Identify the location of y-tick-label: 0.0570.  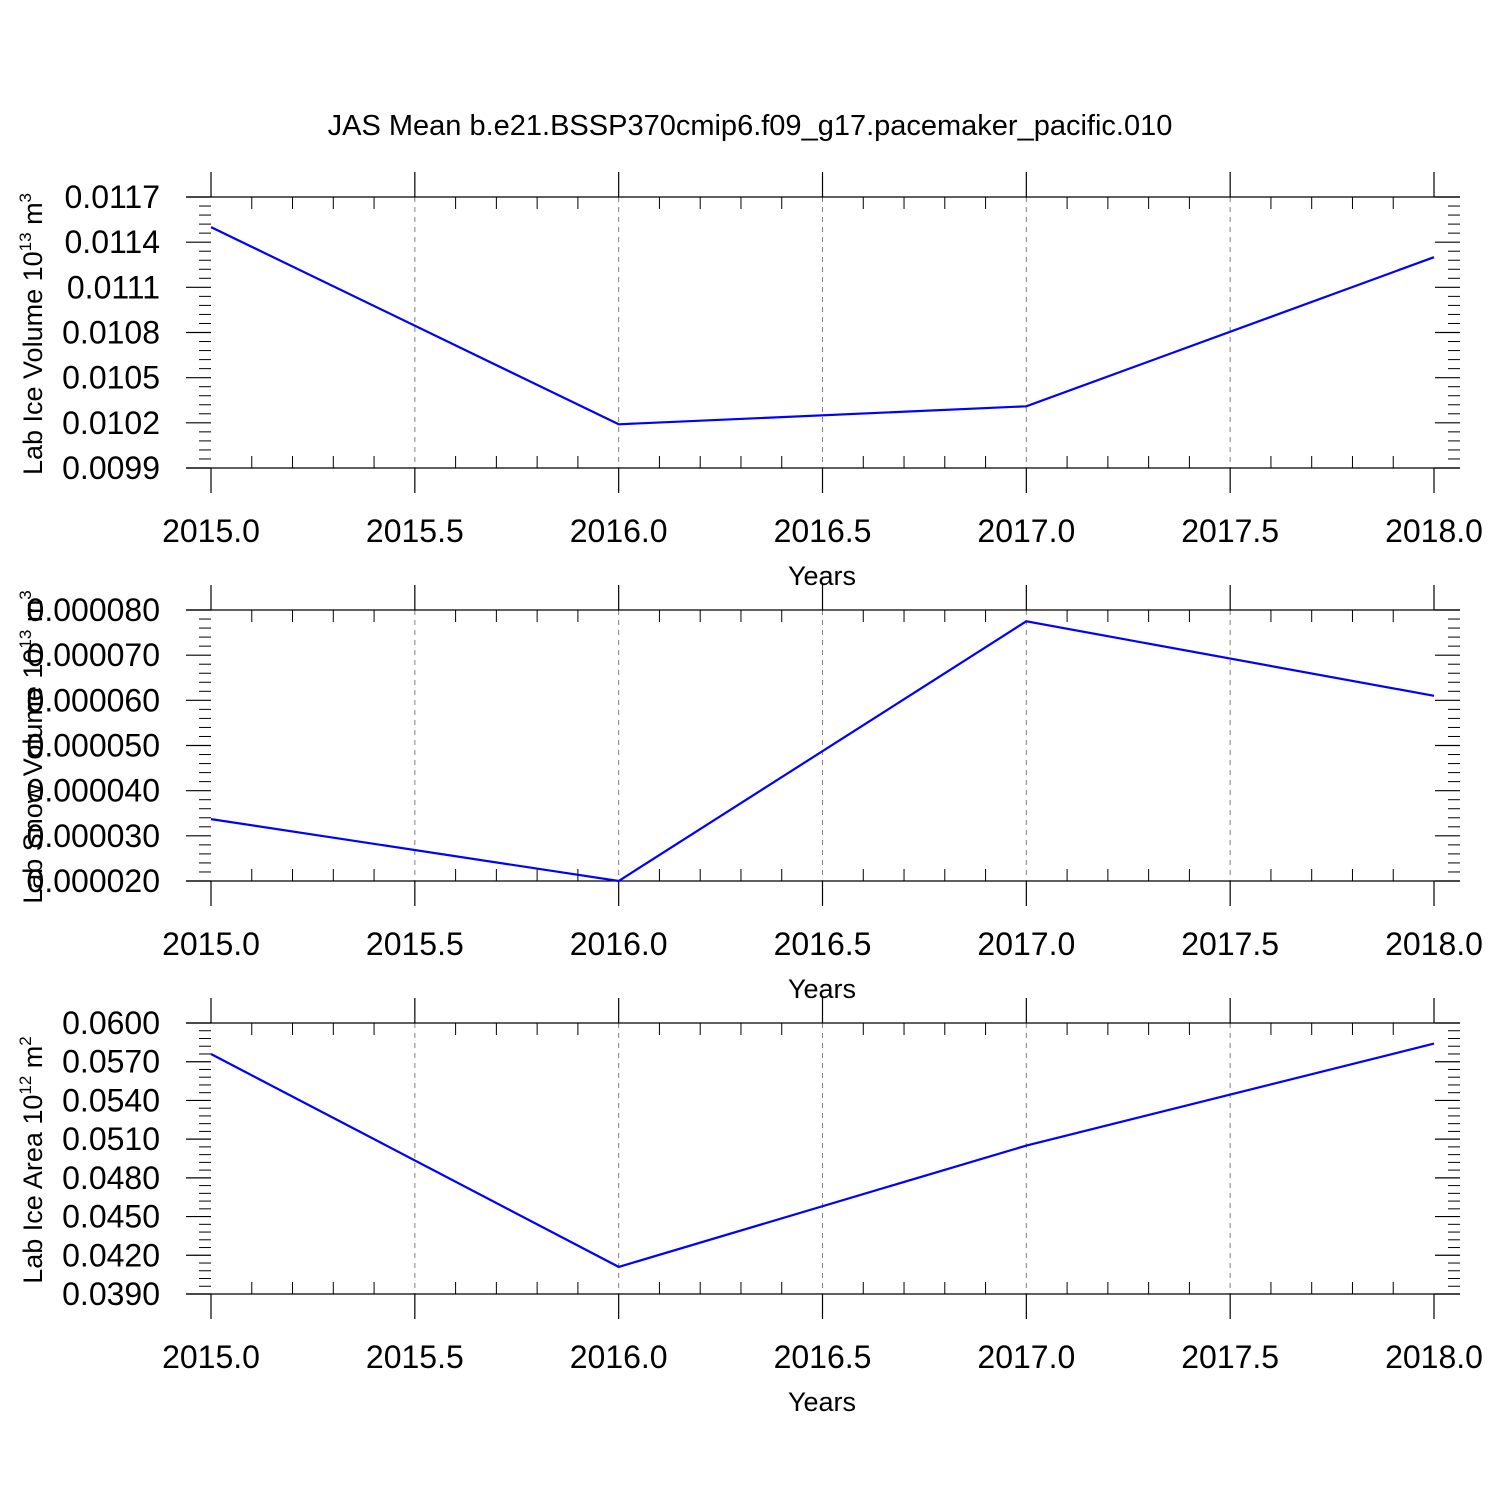
(111, 1062).